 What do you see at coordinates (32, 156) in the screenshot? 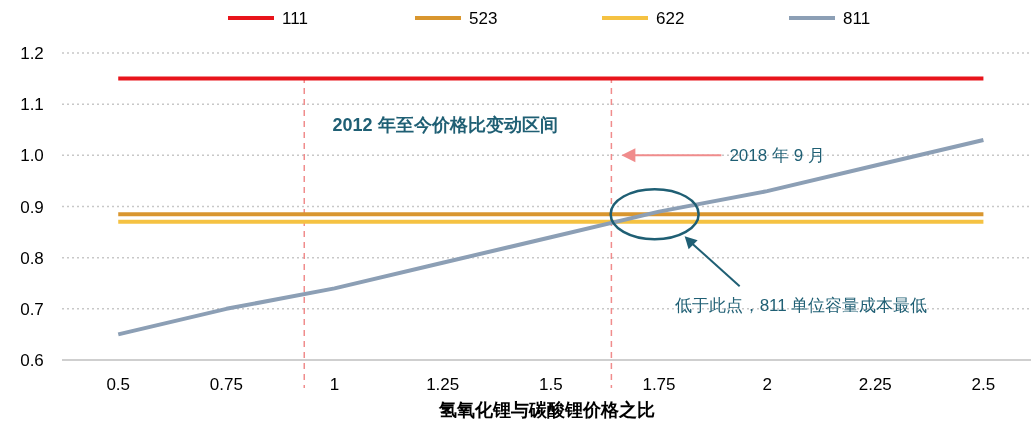
I see `y-tick-label: 1.0` at bounding box center [32, 156].